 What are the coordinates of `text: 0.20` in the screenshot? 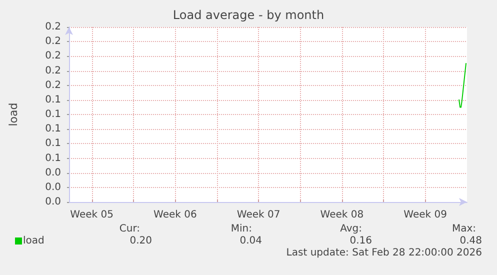 It's located at (141, 241).